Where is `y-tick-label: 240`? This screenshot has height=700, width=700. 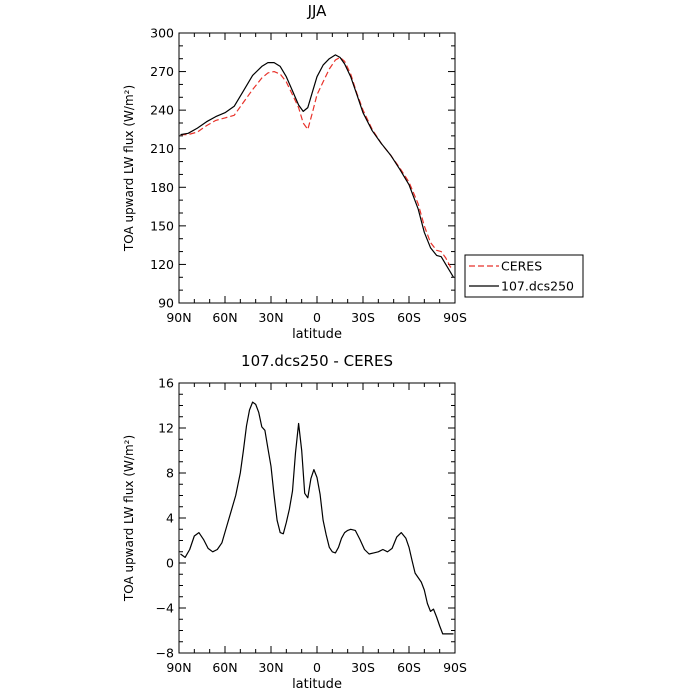 y-tick-label: 240 is located at coordinates (162, 110).